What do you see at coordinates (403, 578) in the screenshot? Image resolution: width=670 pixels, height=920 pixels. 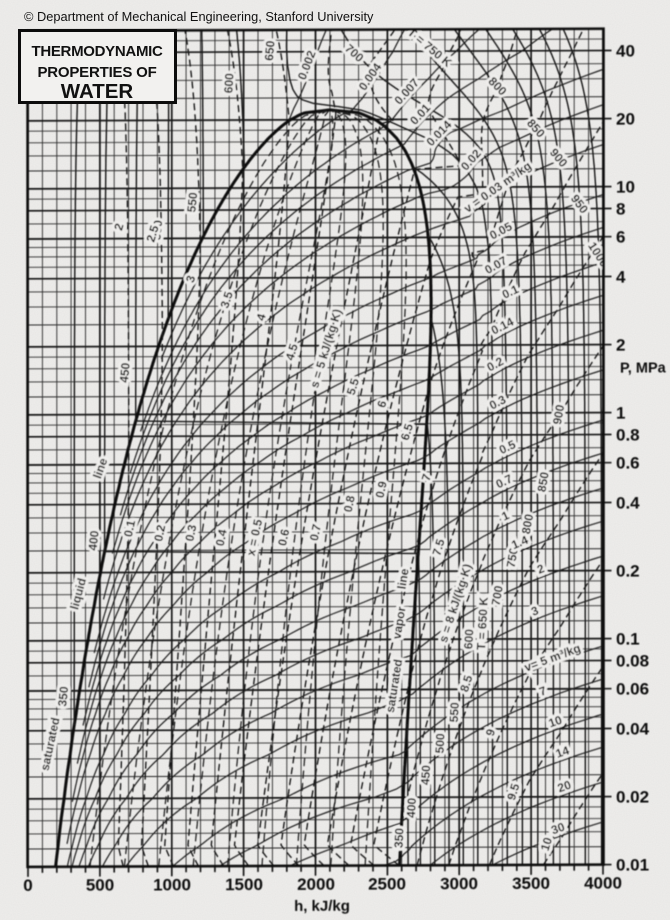 I see `svg-text: line` at bounding box center [403, 578].